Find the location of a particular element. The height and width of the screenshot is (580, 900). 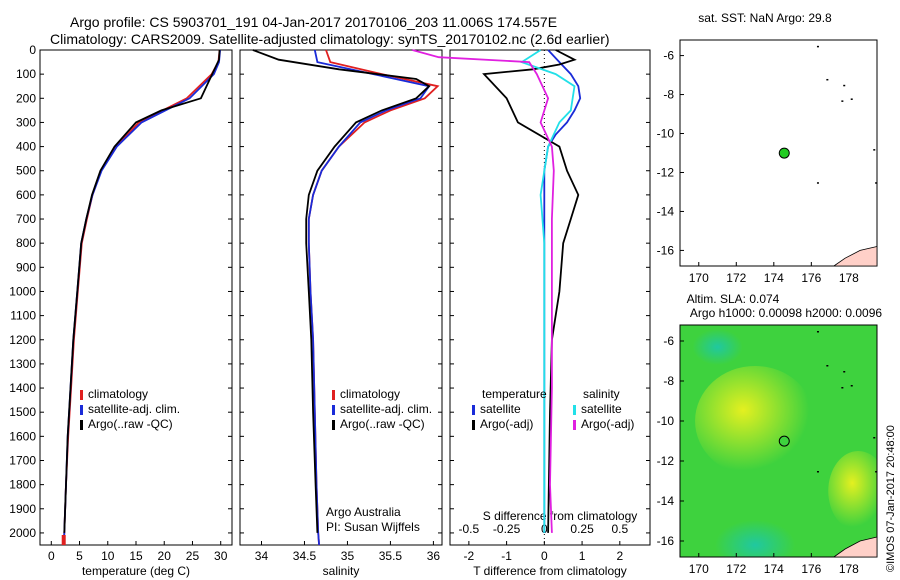

y-tick-label: 1000 is located at coordinates (22, 291).